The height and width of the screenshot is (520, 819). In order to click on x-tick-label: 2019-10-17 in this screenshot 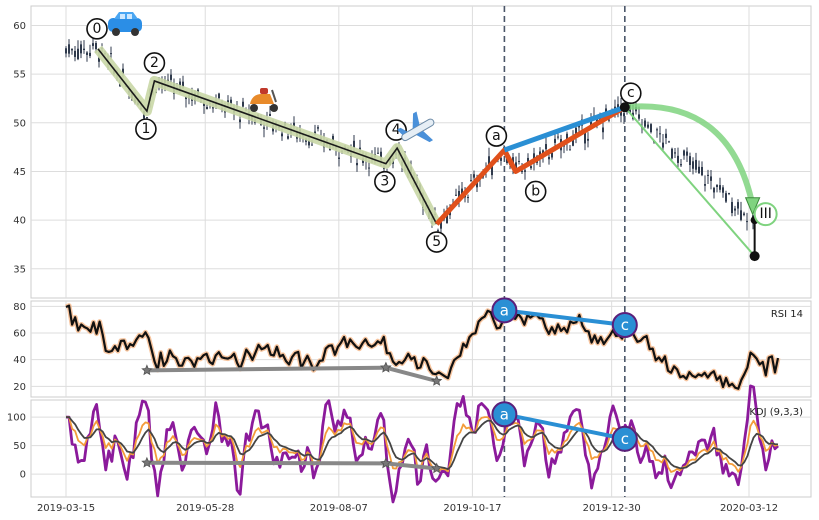, I will do `click(472, 508)`.